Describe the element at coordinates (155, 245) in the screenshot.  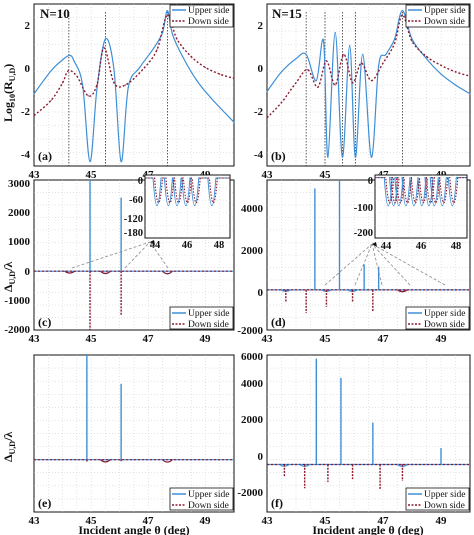
I see `panel-c-inset-xtick: 44` at that location.